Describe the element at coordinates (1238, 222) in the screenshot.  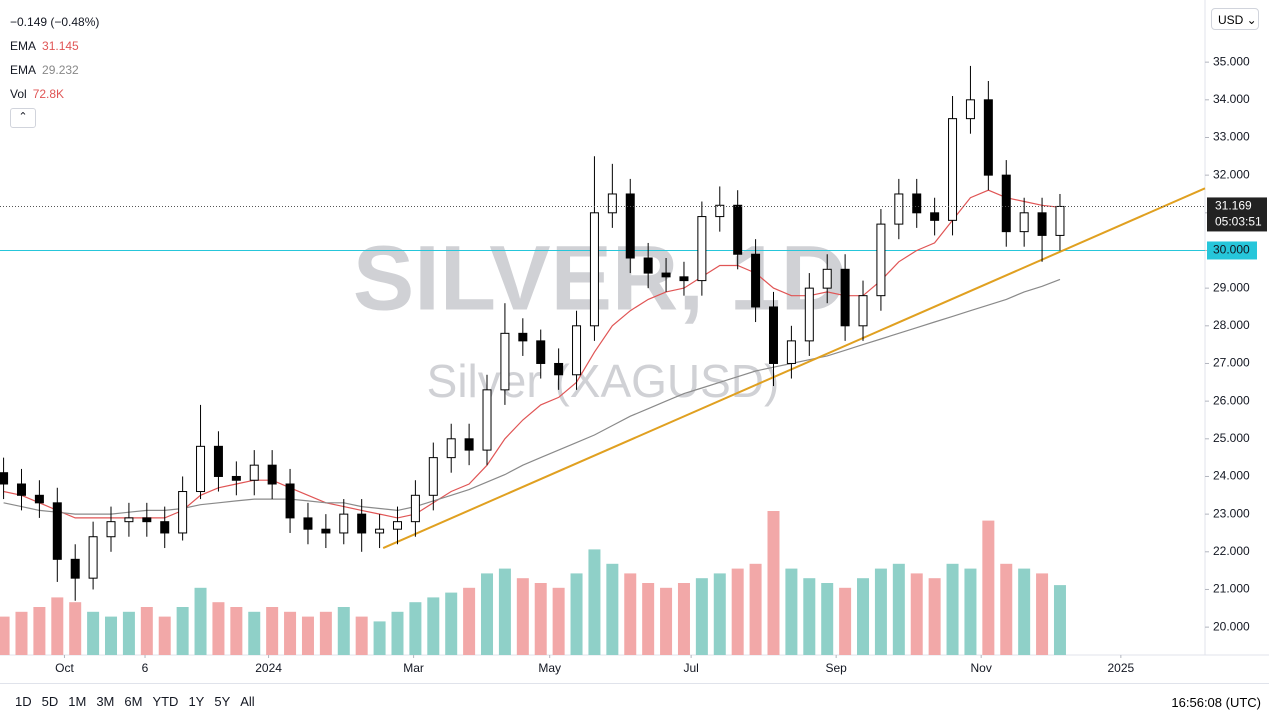
I see `countdown-label: 05:03:51` at that location.